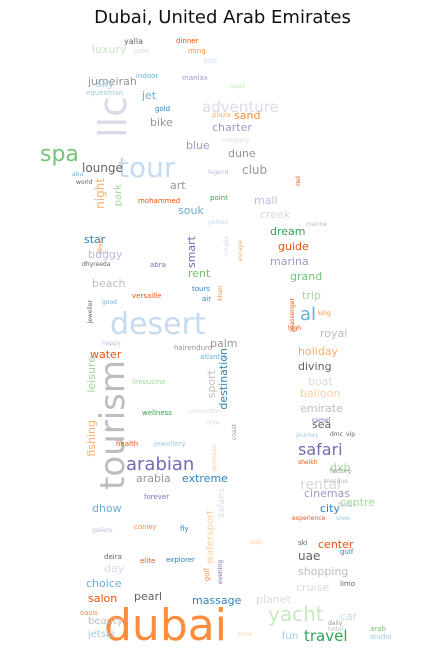 The height and width of the screenshot is (659, 445). What do you see at coordinates (157, 497) in the screenshot?
I see `word-forever: forever` at bounding box center [157, 497].